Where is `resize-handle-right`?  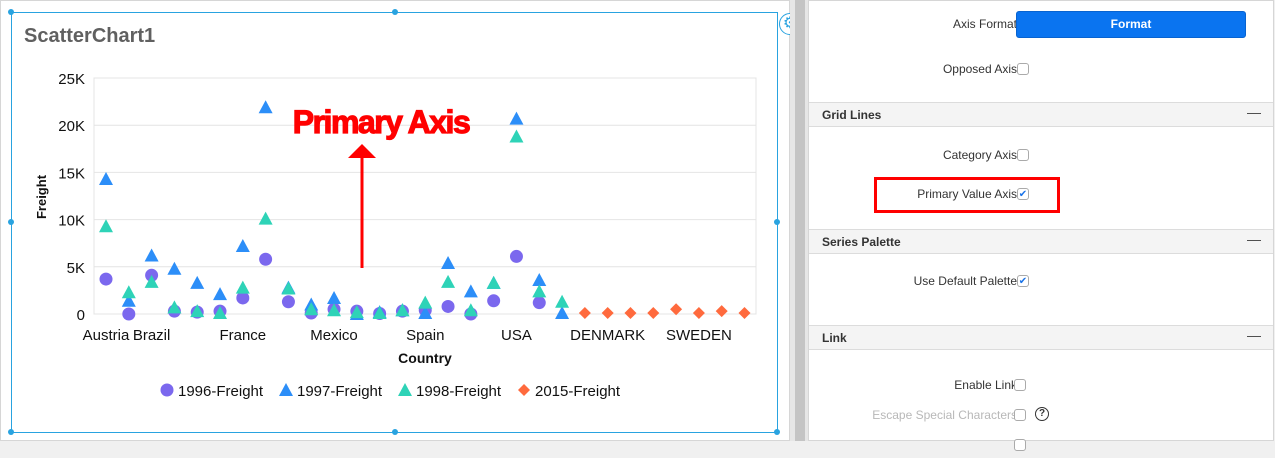
resize-handle-right is located at coordinates (777, 222).